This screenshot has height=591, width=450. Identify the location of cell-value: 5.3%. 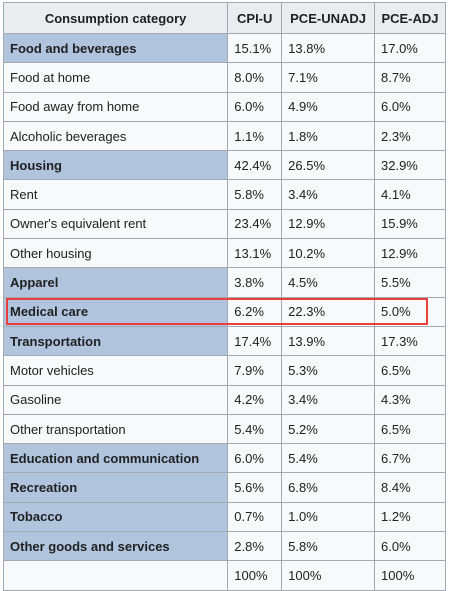
(328, 370).